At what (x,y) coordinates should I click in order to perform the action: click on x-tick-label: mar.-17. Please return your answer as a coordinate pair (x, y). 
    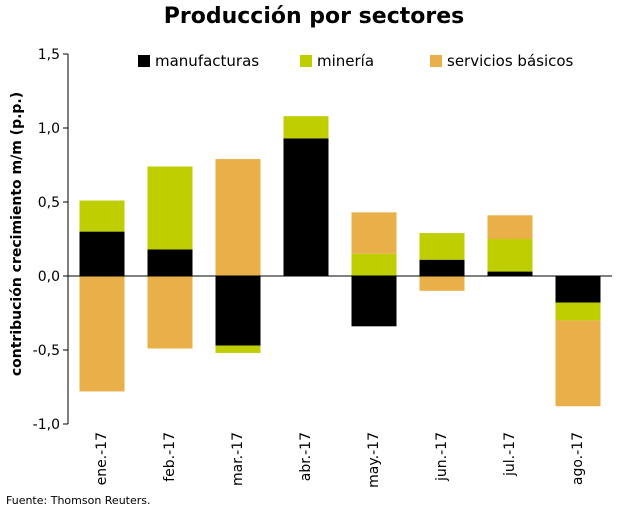
    Looking at the image, I should click on (238, 459).